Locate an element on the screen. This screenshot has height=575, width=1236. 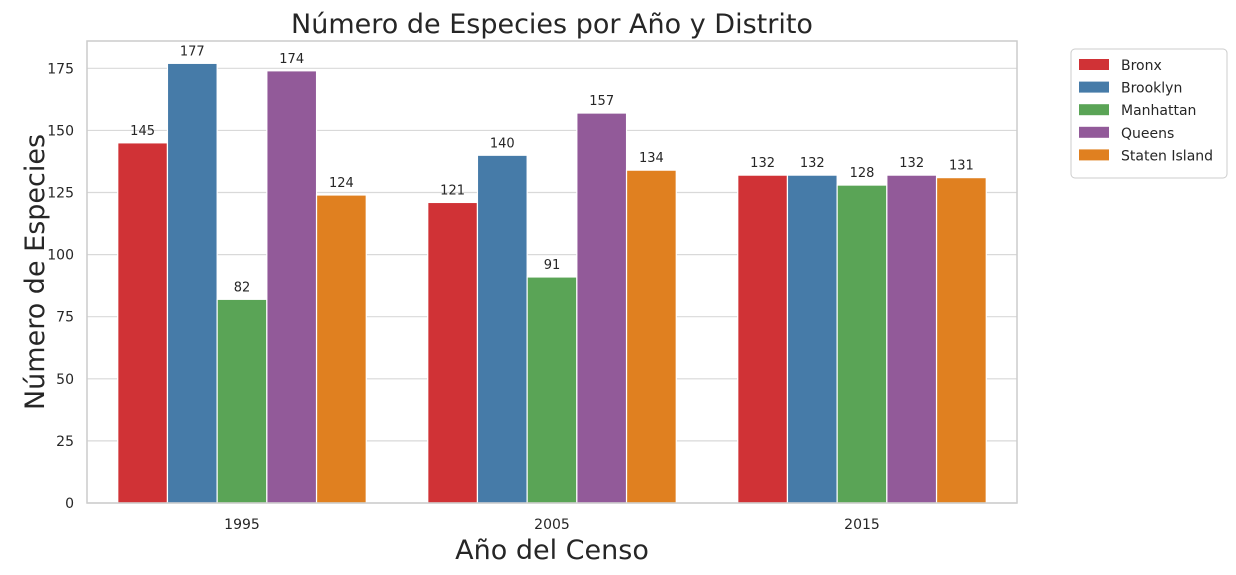
data-label: 140 is located at coordinates (502, 143).